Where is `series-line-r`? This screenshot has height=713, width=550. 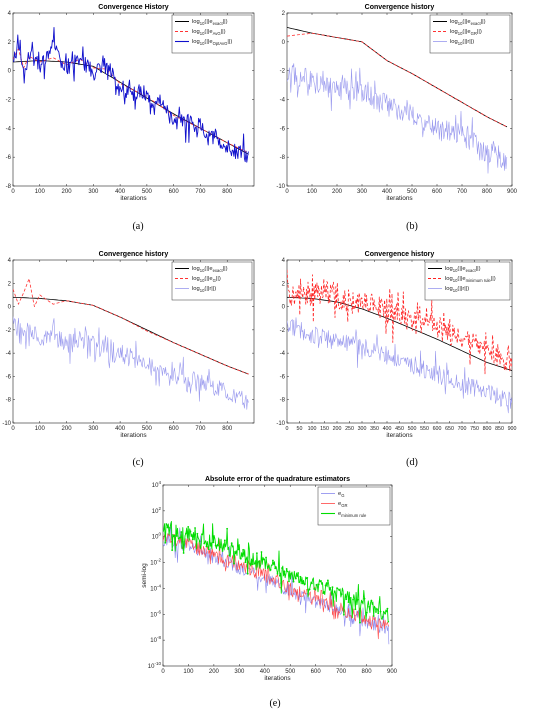
series-line-r is located at coordinates (399, 365).